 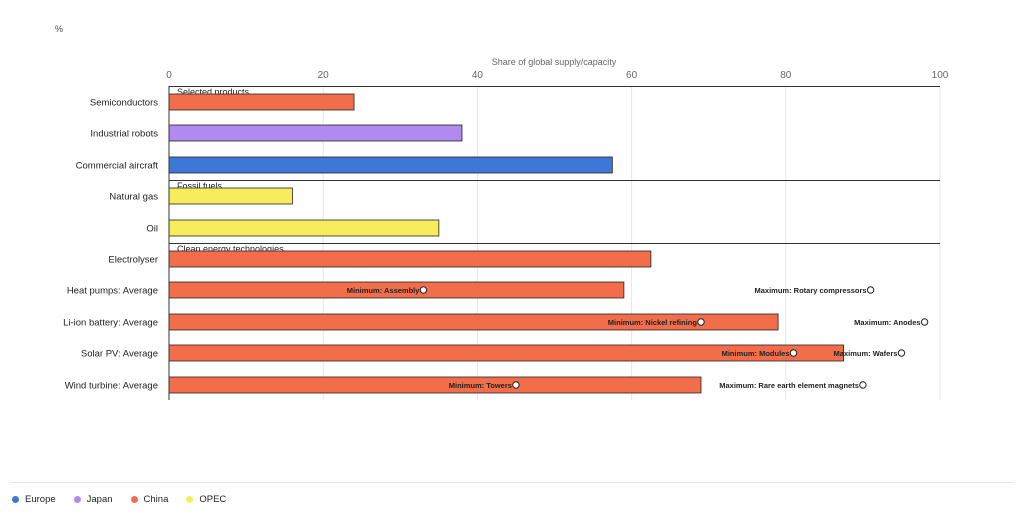 I want to click on annotation-label: Minimum: Modules, so click(x=756, y=353).